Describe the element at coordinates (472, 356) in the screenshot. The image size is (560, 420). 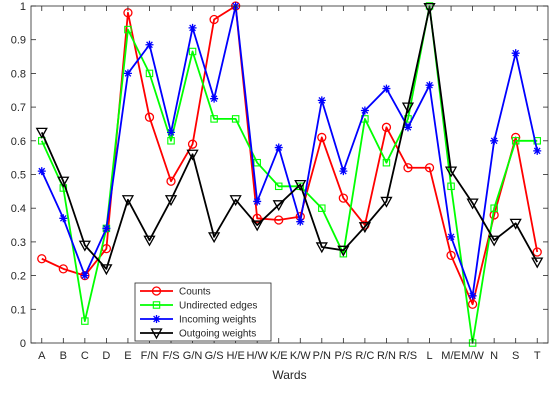
I see `x-tick-label: M/W` at that location.